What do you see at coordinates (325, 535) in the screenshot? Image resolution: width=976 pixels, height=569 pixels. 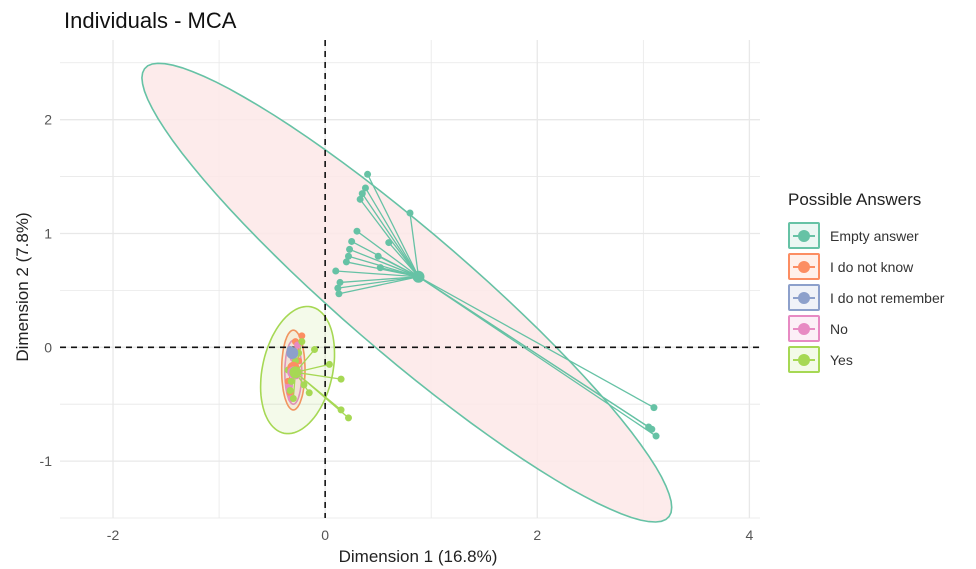 I see `x-tick-label: 0` at bounding box center [325, 535].